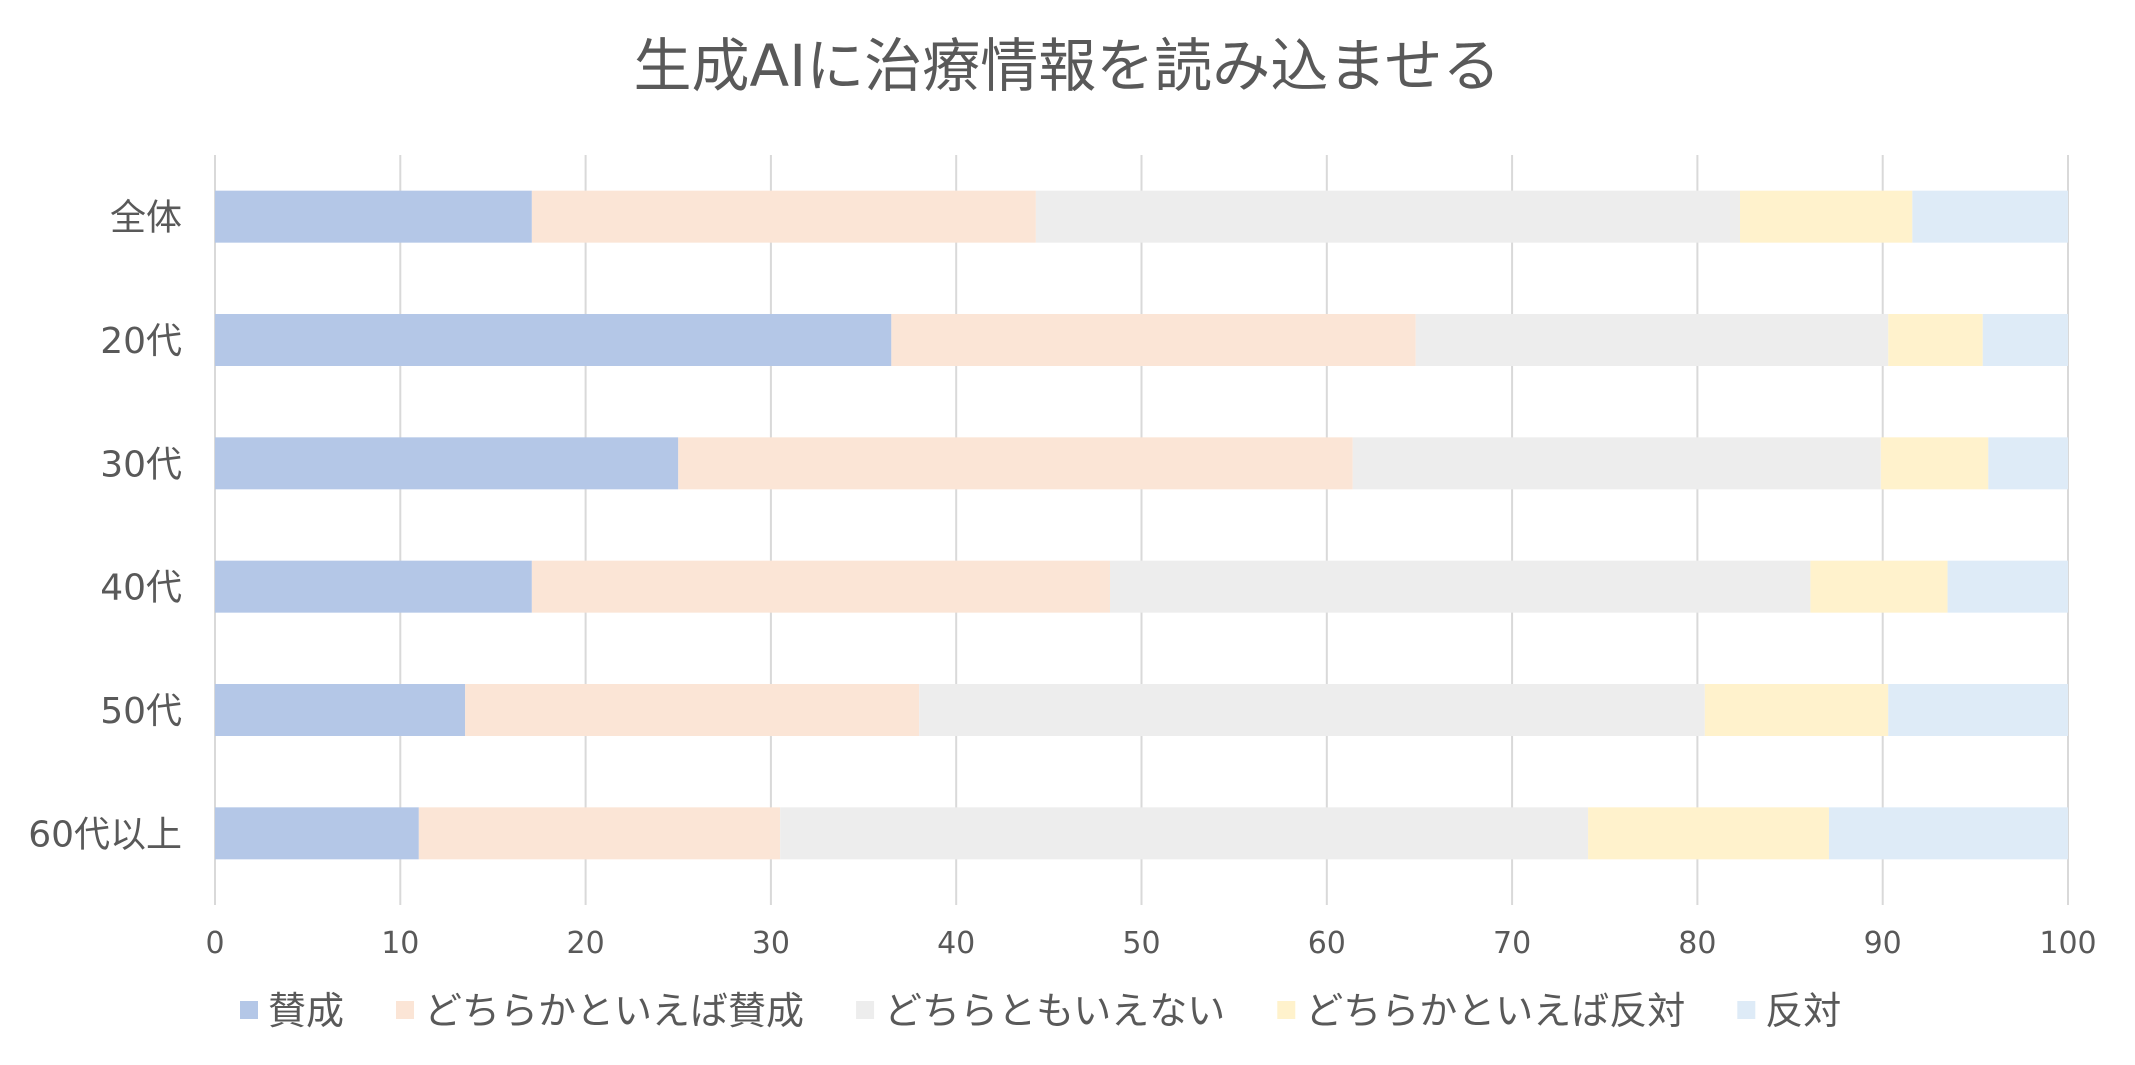  What do you see at coordinates (1066, 66) in the screenshot?
I see `chart-title: 生成AIに治療情報を読み込ませる` at bounding box center [1066, 66].